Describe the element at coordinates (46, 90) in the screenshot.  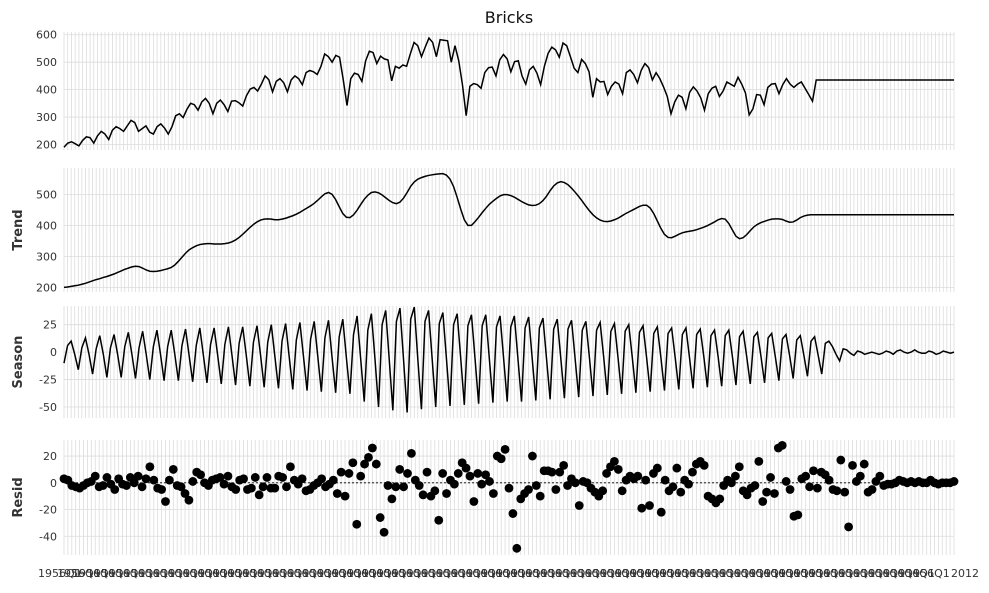
I see `y-tick-label: 400` at that location.